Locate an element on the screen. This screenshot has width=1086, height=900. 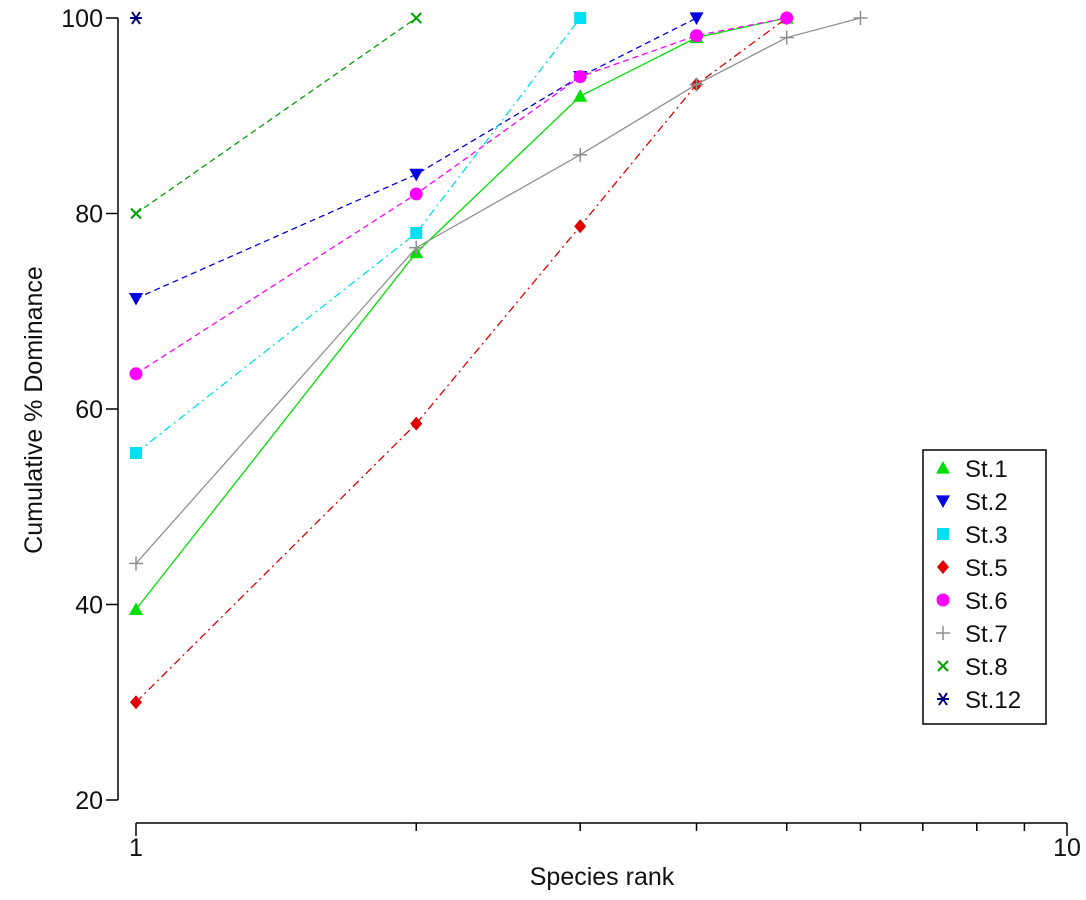
y-tick-label: 100 is located at coordinates (82, 19).